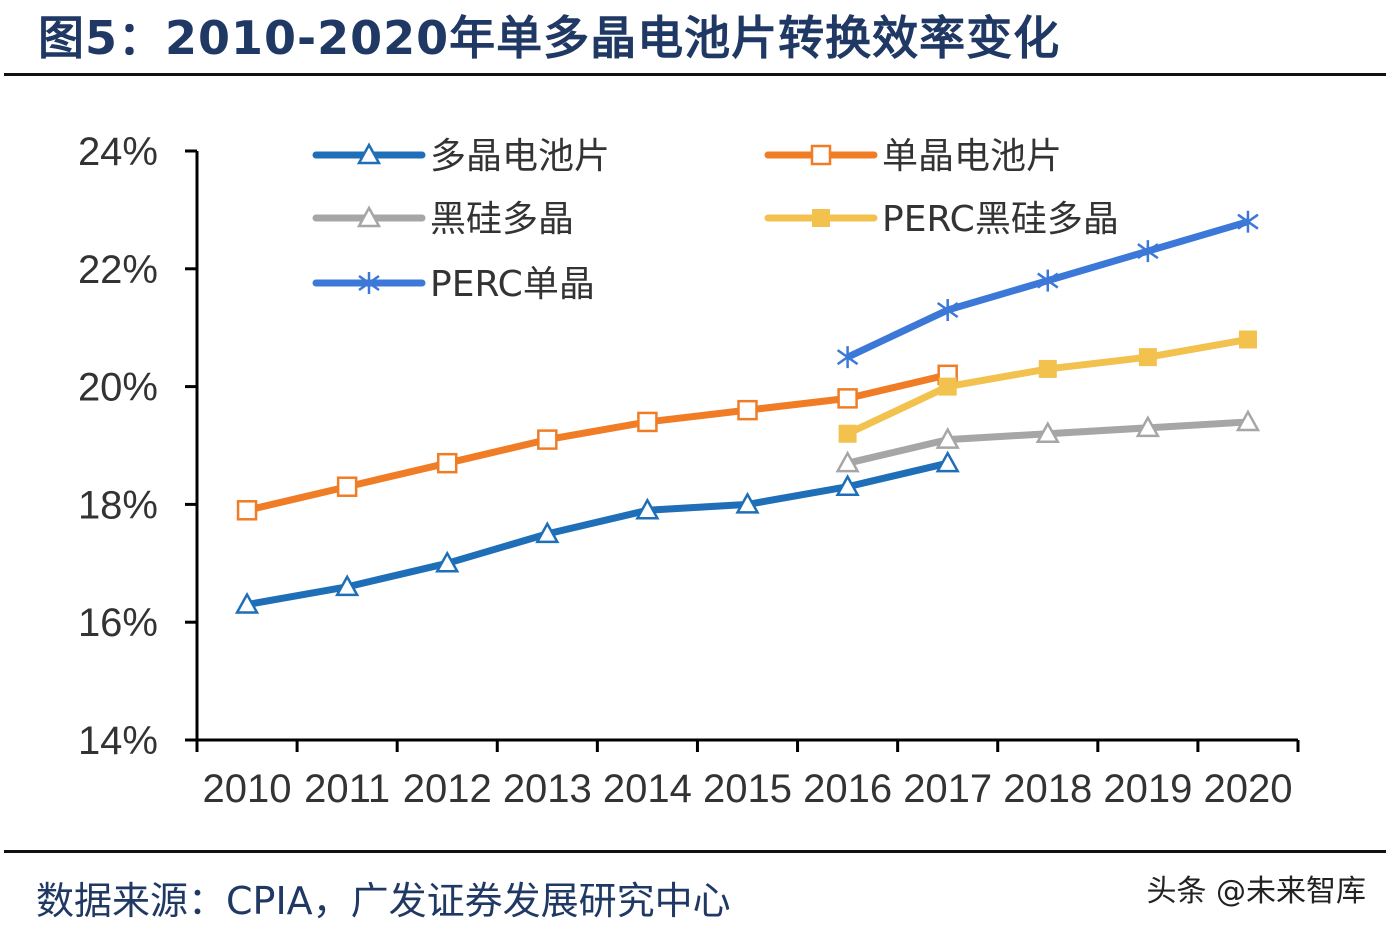 This screenshot has width=1394, height=928. What do you see at coordinates (1247, 789) in the screenshot?
I see `x-tick-label: 2020` at bounding box center [1247, 789].